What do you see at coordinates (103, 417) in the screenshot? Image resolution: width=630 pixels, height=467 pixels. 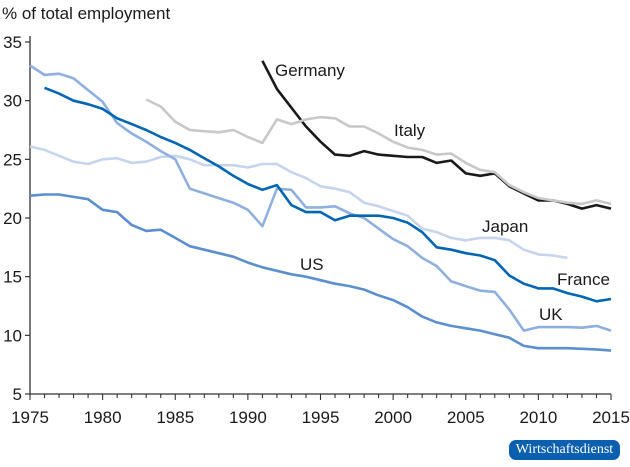 I see `x-tick-label: 1980` at bounding box center [103, 417].